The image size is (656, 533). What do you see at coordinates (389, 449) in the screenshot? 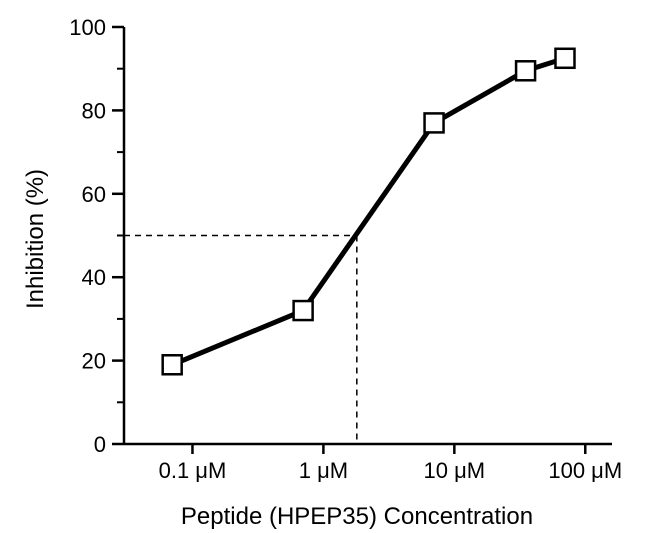
I see `x-ticks` at bounding box center [389, 449].